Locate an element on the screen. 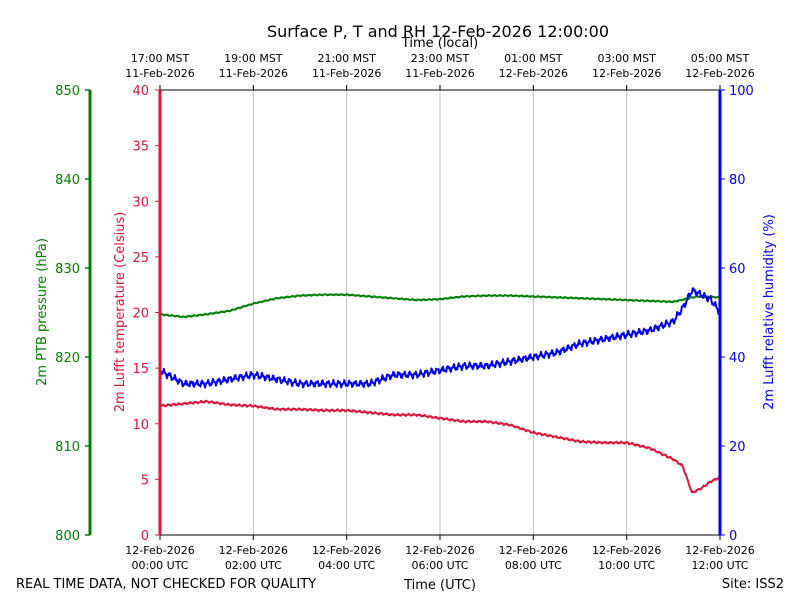 The height and width of the screenshot is (600, 800). pressure-tick-label: 850 is located at coordinates (67, 91).